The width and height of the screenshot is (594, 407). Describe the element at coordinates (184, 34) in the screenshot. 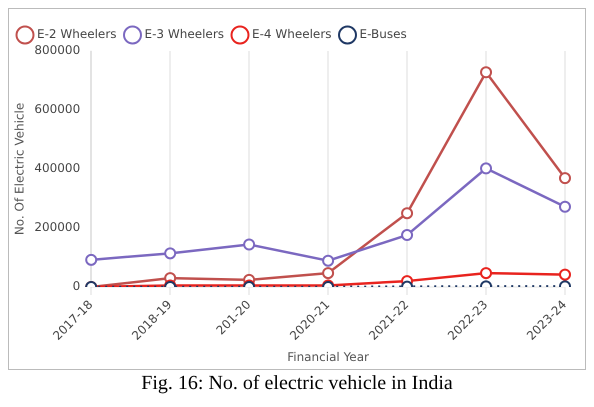

I see `legend-label: E-3 Wheelers` at that location.